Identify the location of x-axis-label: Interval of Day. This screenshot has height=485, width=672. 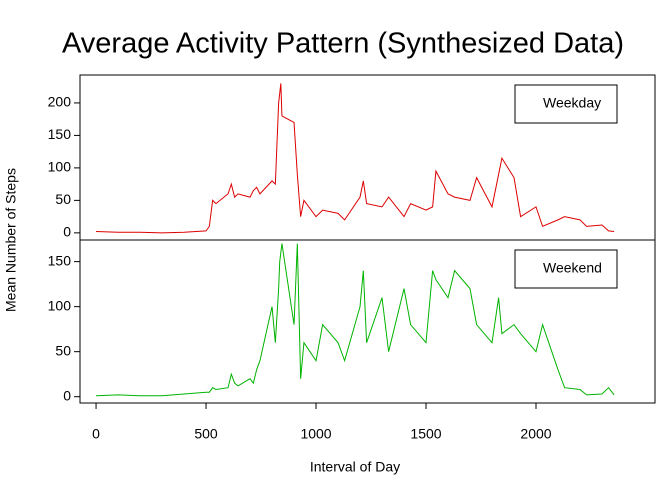
(355, 467).